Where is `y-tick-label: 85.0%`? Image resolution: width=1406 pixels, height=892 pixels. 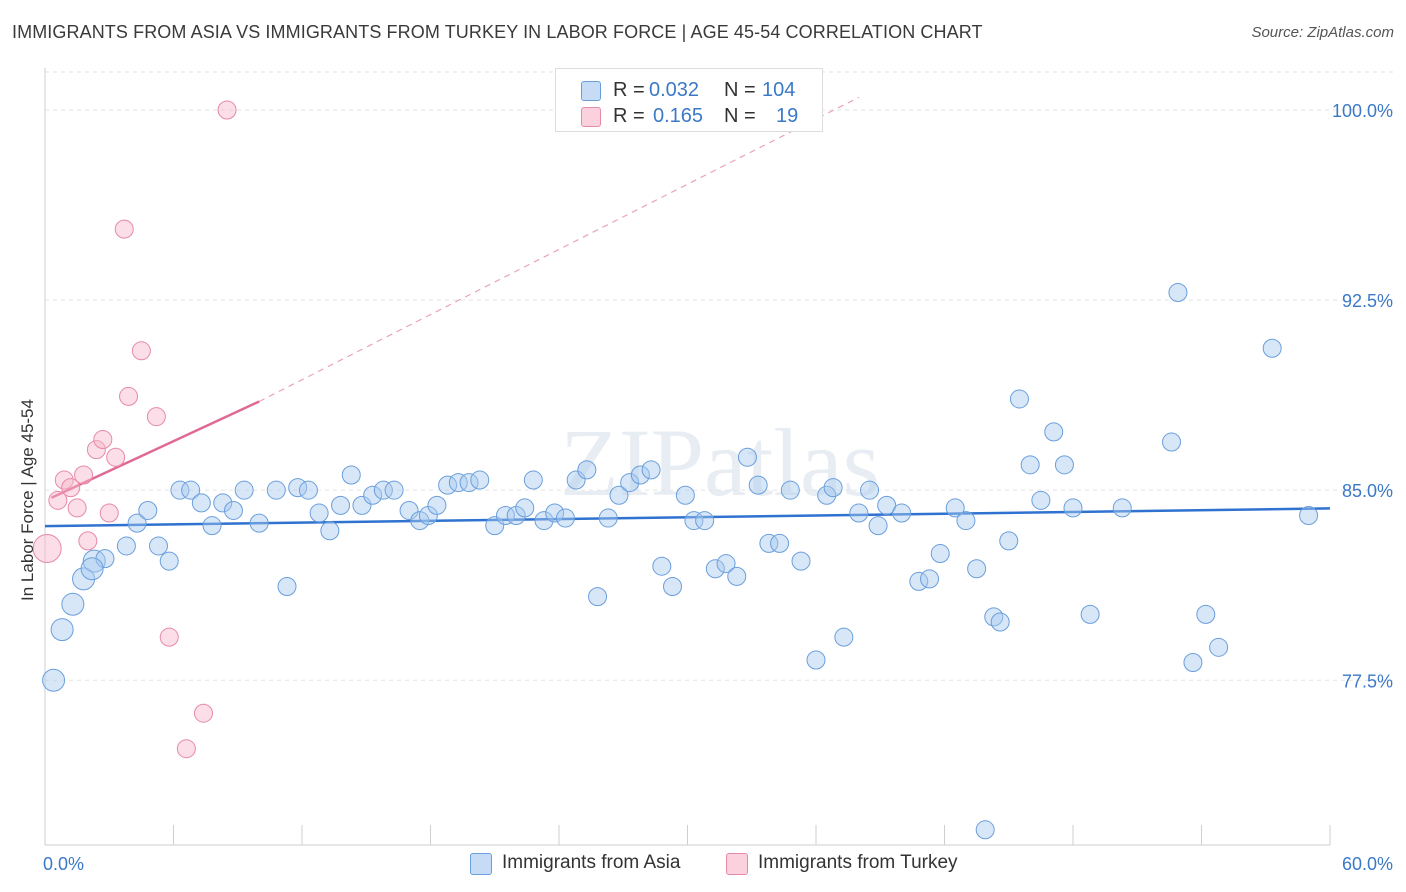
y-tick-label: 85.0% is located at coordinates (1367, 491).